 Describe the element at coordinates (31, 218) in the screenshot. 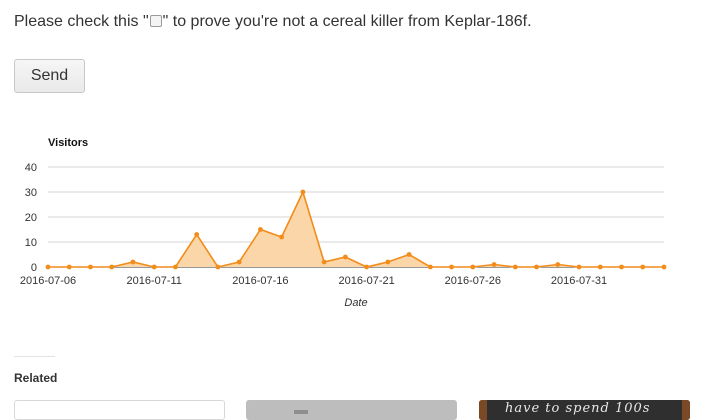

I see `y-tick-label: 20` at that location.